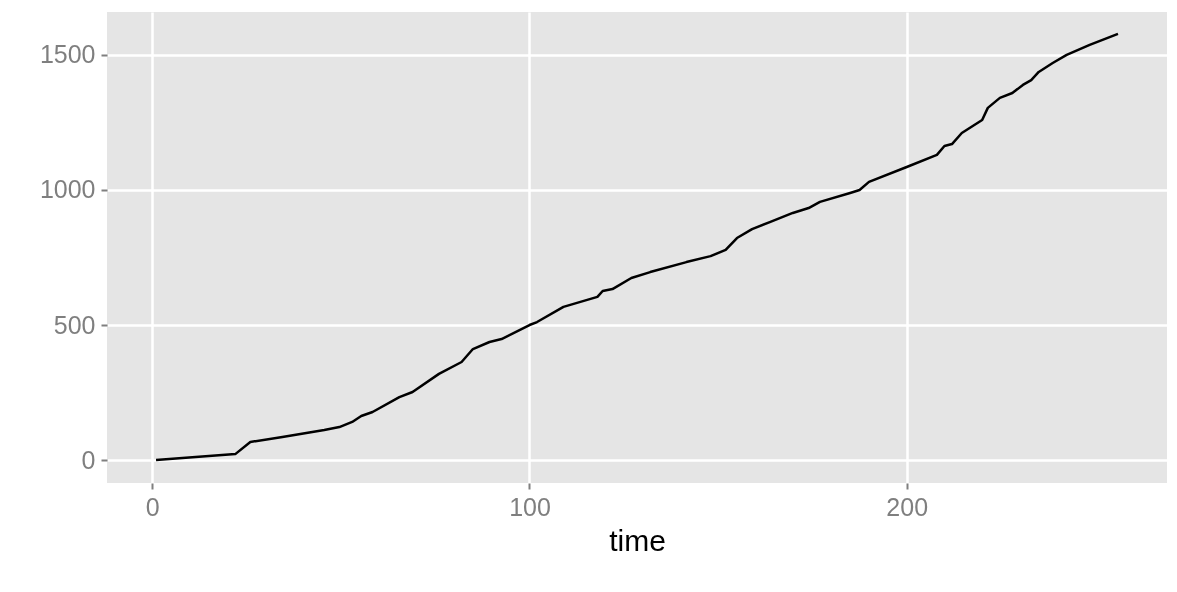 Image resolution: width=1177 pixels, height=592 pixels. Describe the element at coordinates (637, 540) in the screenshot. I see `x-axis-title: time` at that location.